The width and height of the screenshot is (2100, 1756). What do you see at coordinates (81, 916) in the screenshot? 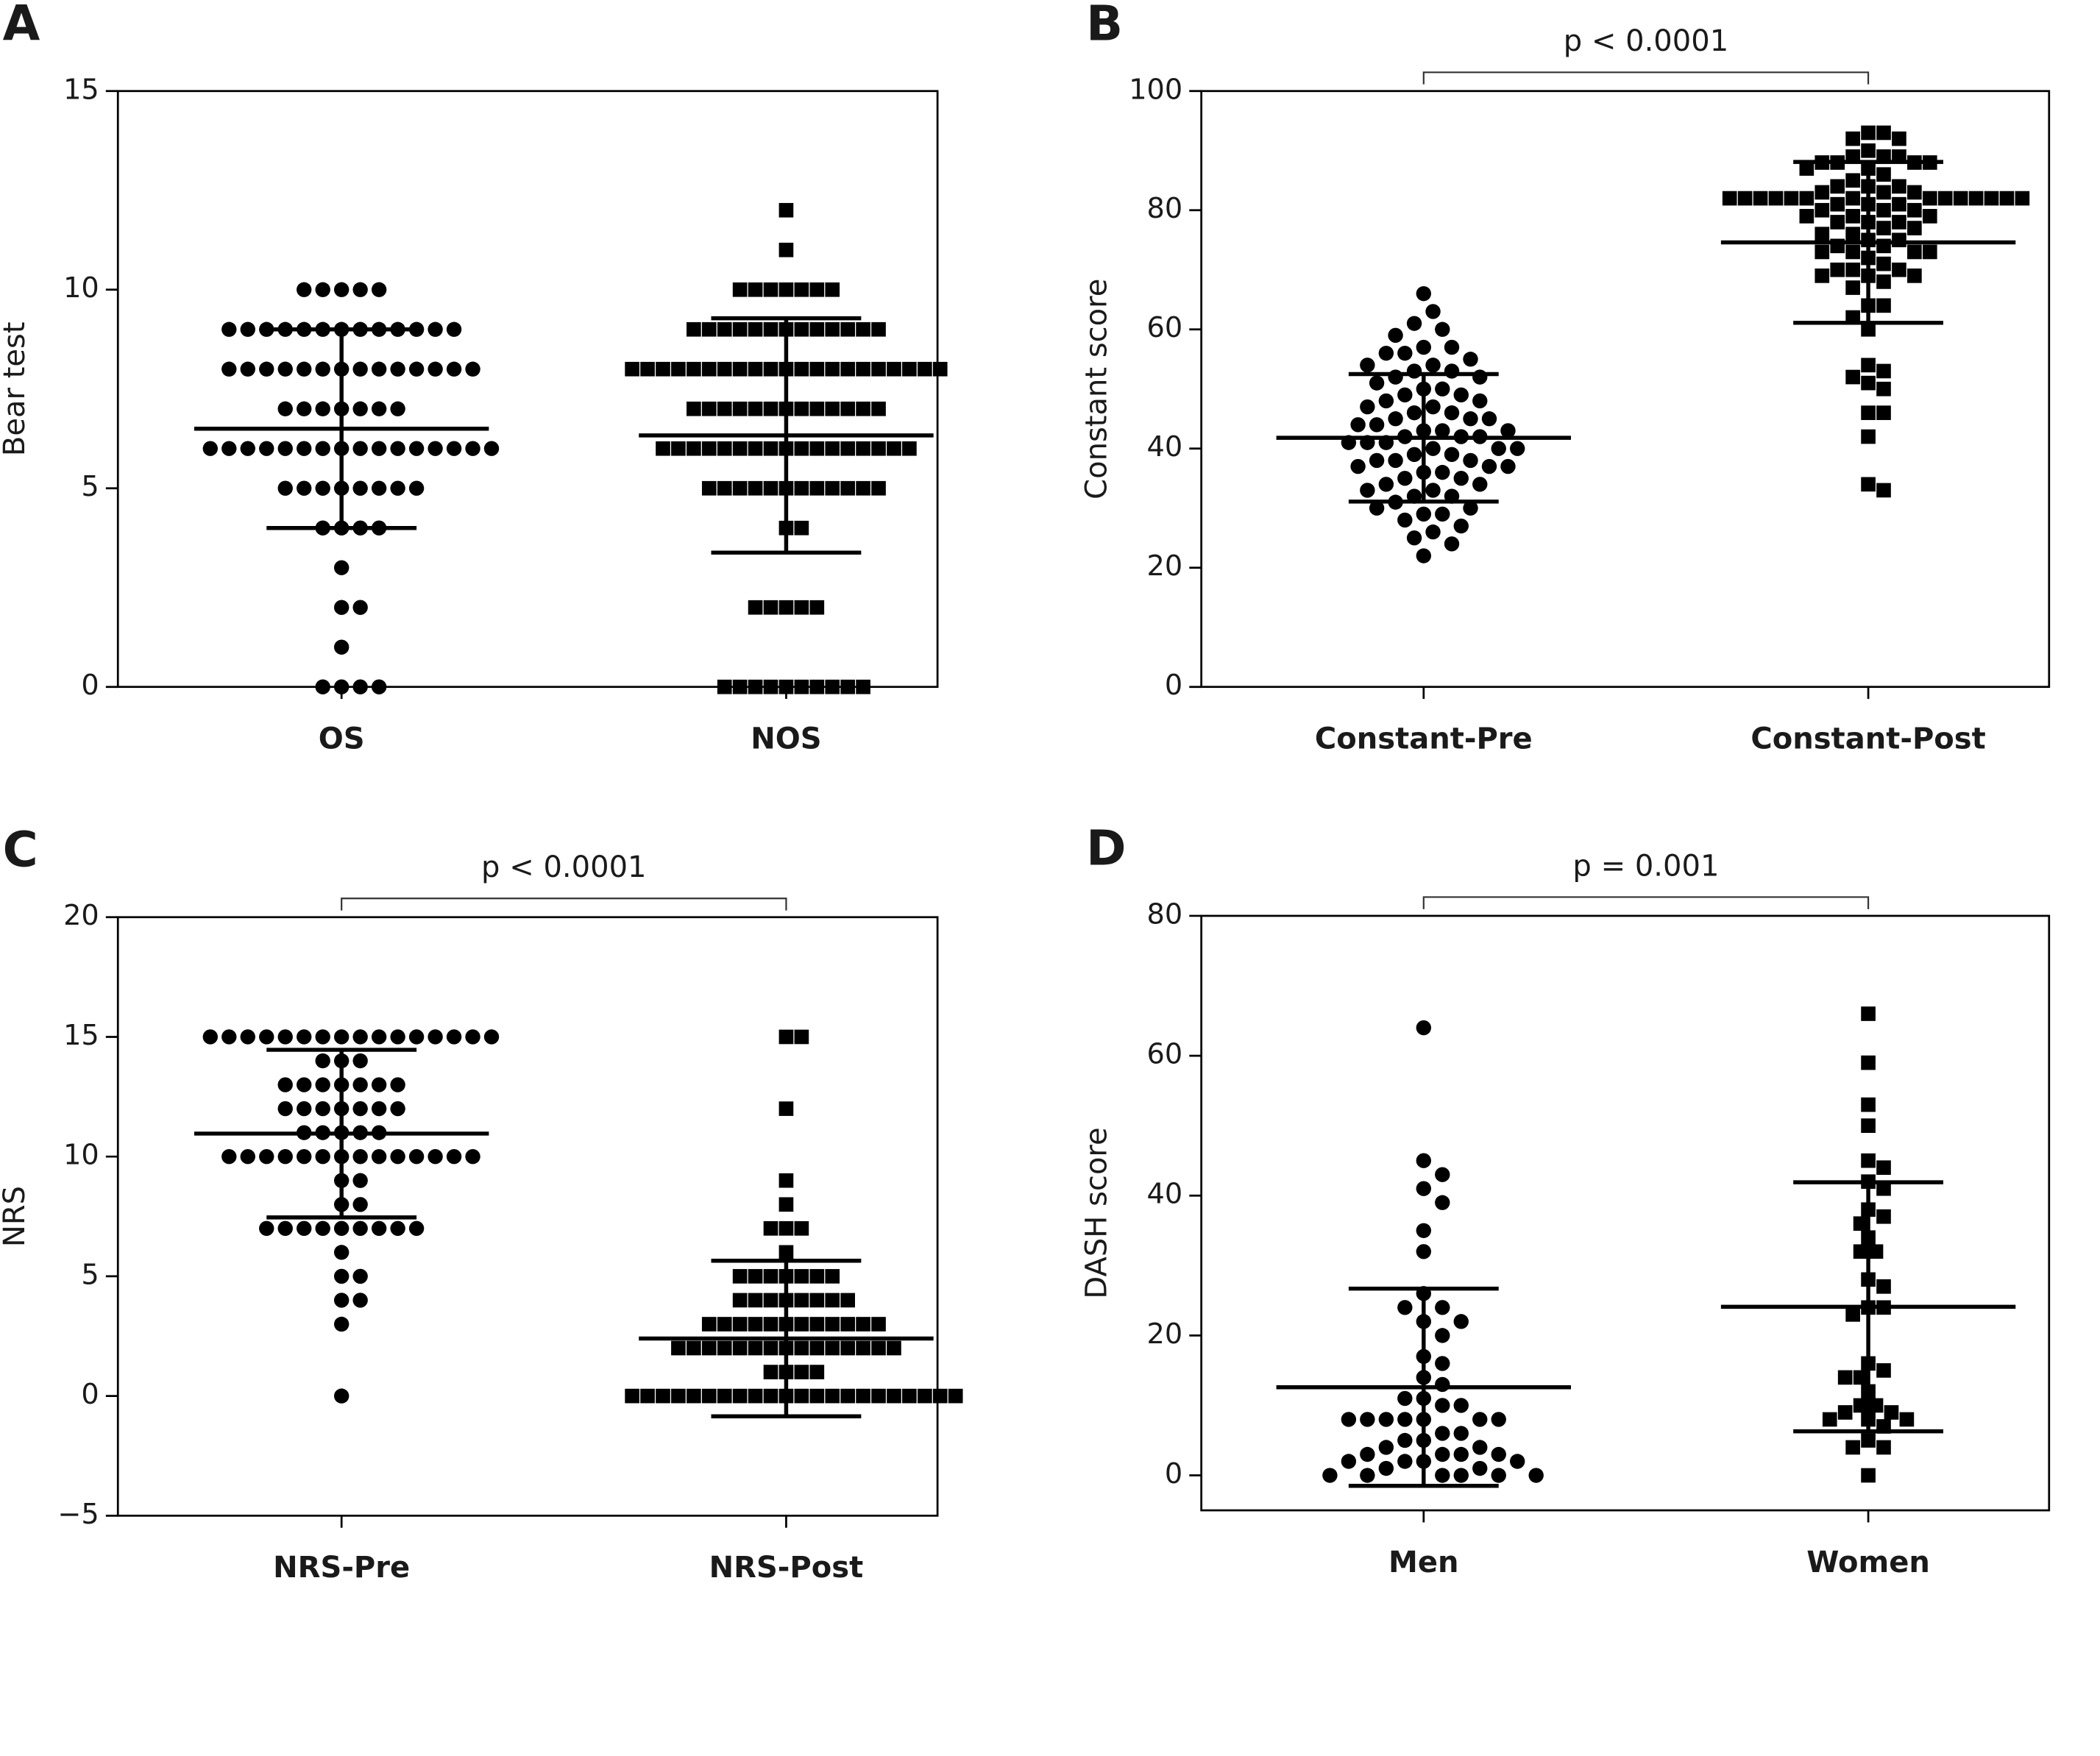
I see `y-tick-label: 20` at bounding box center [81, 916].